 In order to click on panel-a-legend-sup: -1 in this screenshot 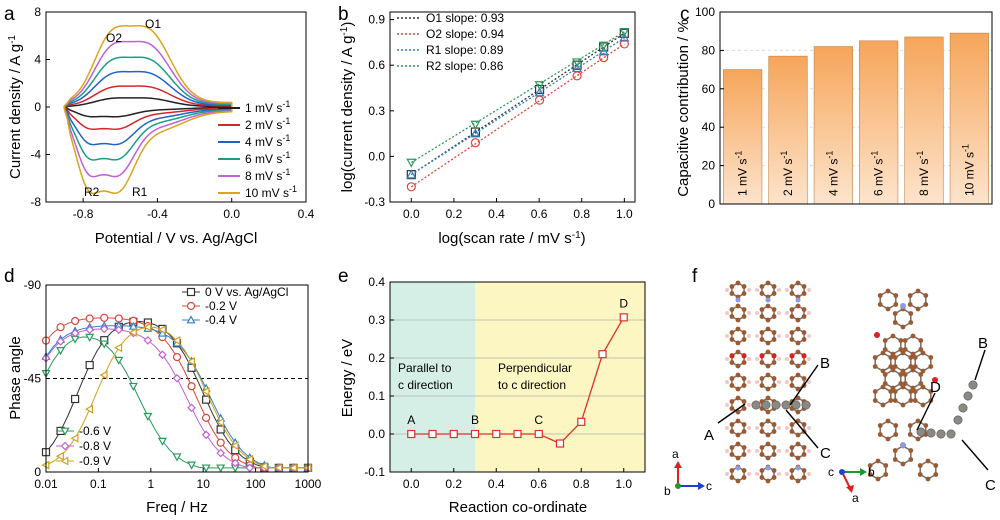, I will do `click(286, 121)`.